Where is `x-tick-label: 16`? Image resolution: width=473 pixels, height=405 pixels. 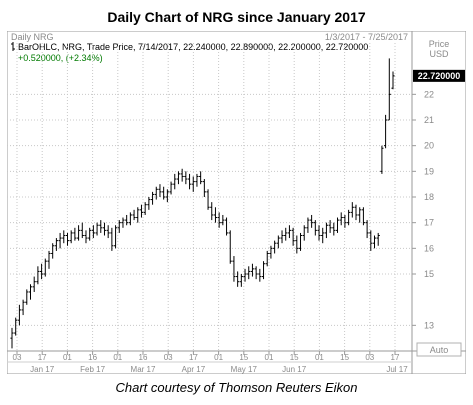
x-tick-label: 16 is located at coordinates (92, 357).